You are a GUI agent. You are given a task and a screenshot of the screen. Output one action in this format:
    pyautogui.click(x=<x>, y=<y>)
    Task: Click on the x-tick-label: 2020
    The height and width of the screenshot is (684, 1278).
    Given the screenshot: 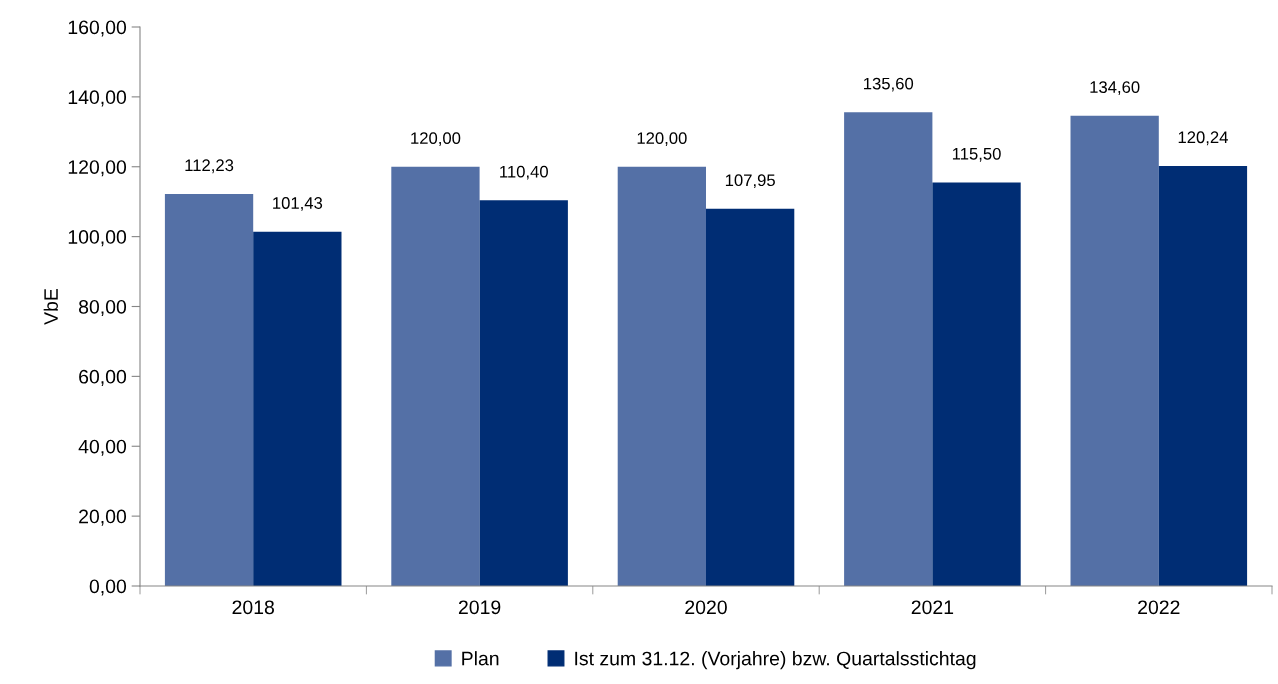 What is the action you would take?
    pyautogui.click(x=706, y=607)
    